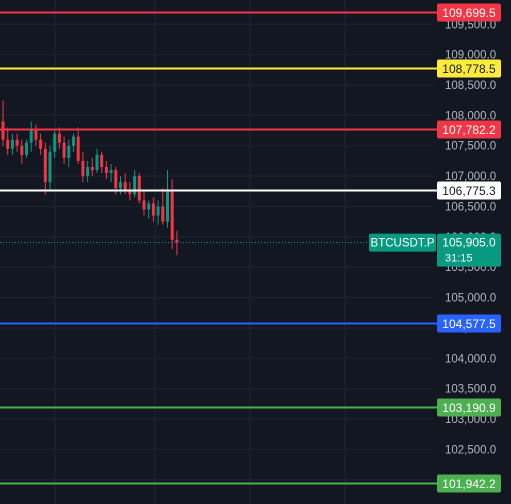  I want to click on price-tick-label: 108,500.0, so click(470, 86).